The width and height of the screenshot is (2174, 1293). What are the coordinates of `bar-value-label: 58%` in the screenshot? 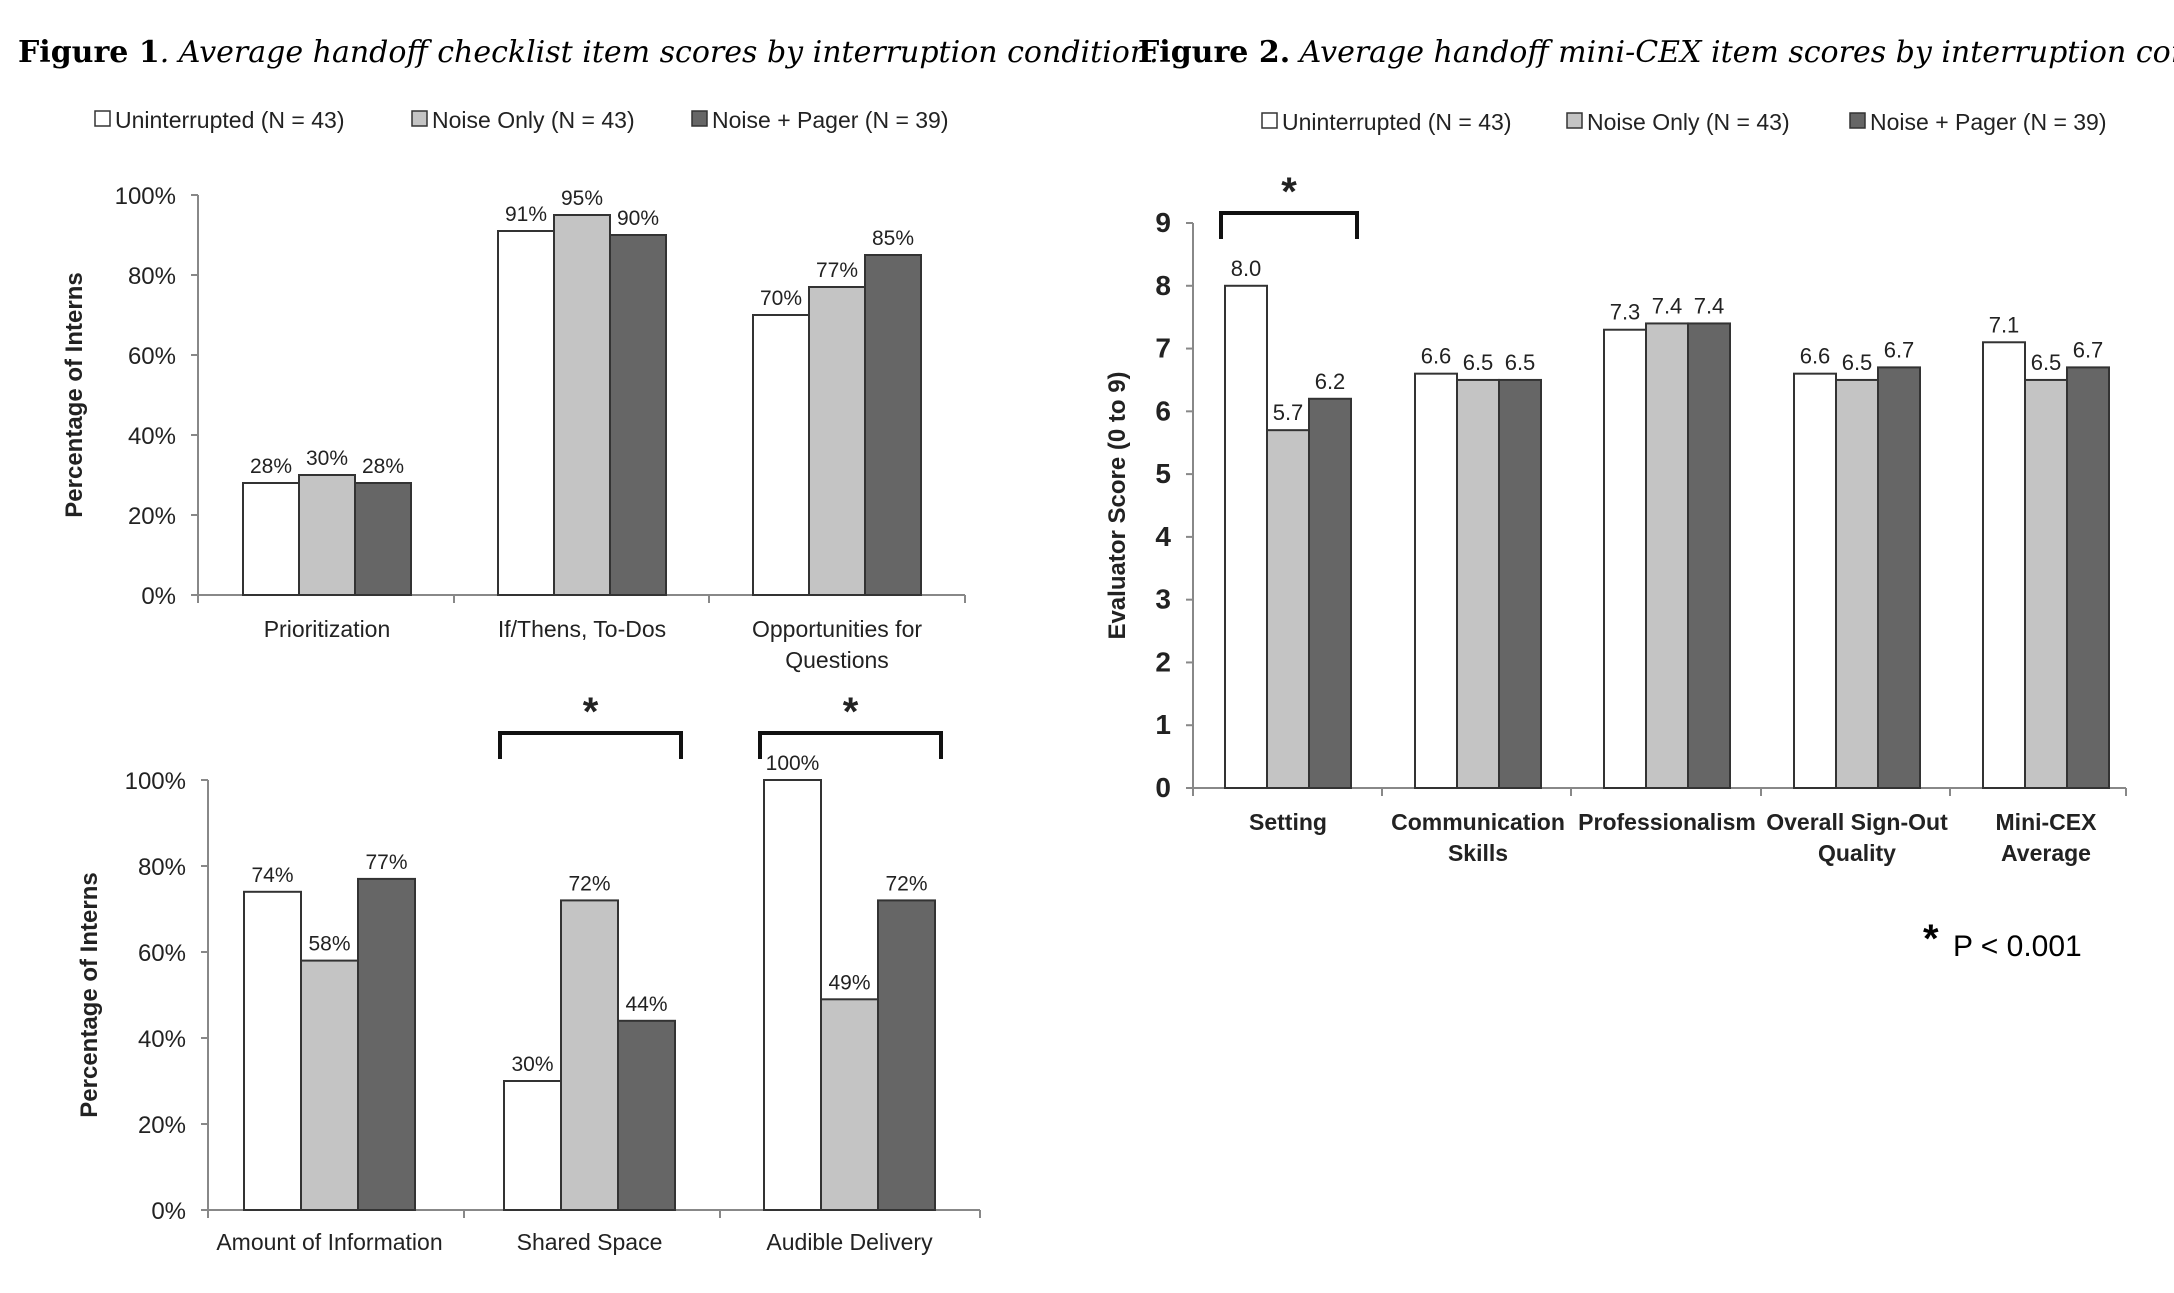 It's located at (329, 944).